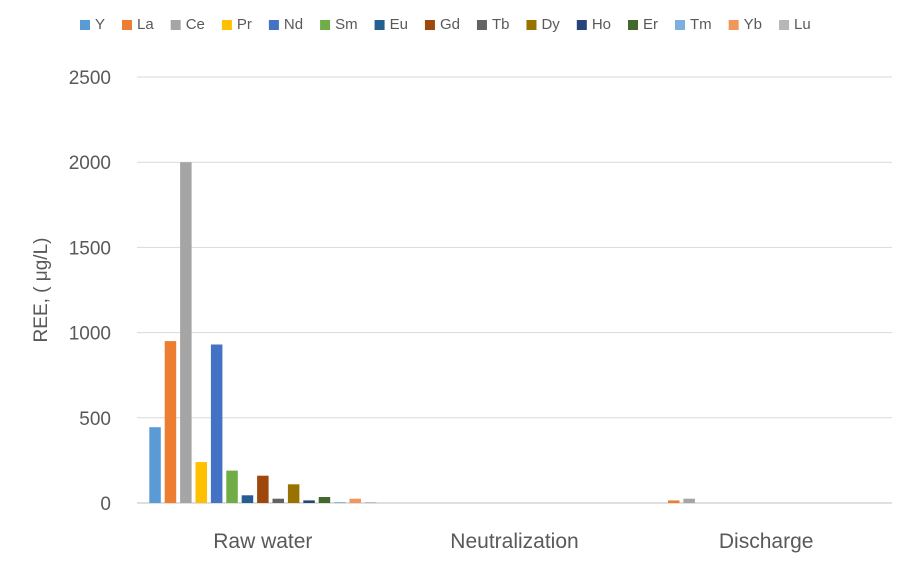  What do you see at coordinates (263, 489) in the screenshot?
I see `bar-gd-raw-water` at bounding box center [263, 489].